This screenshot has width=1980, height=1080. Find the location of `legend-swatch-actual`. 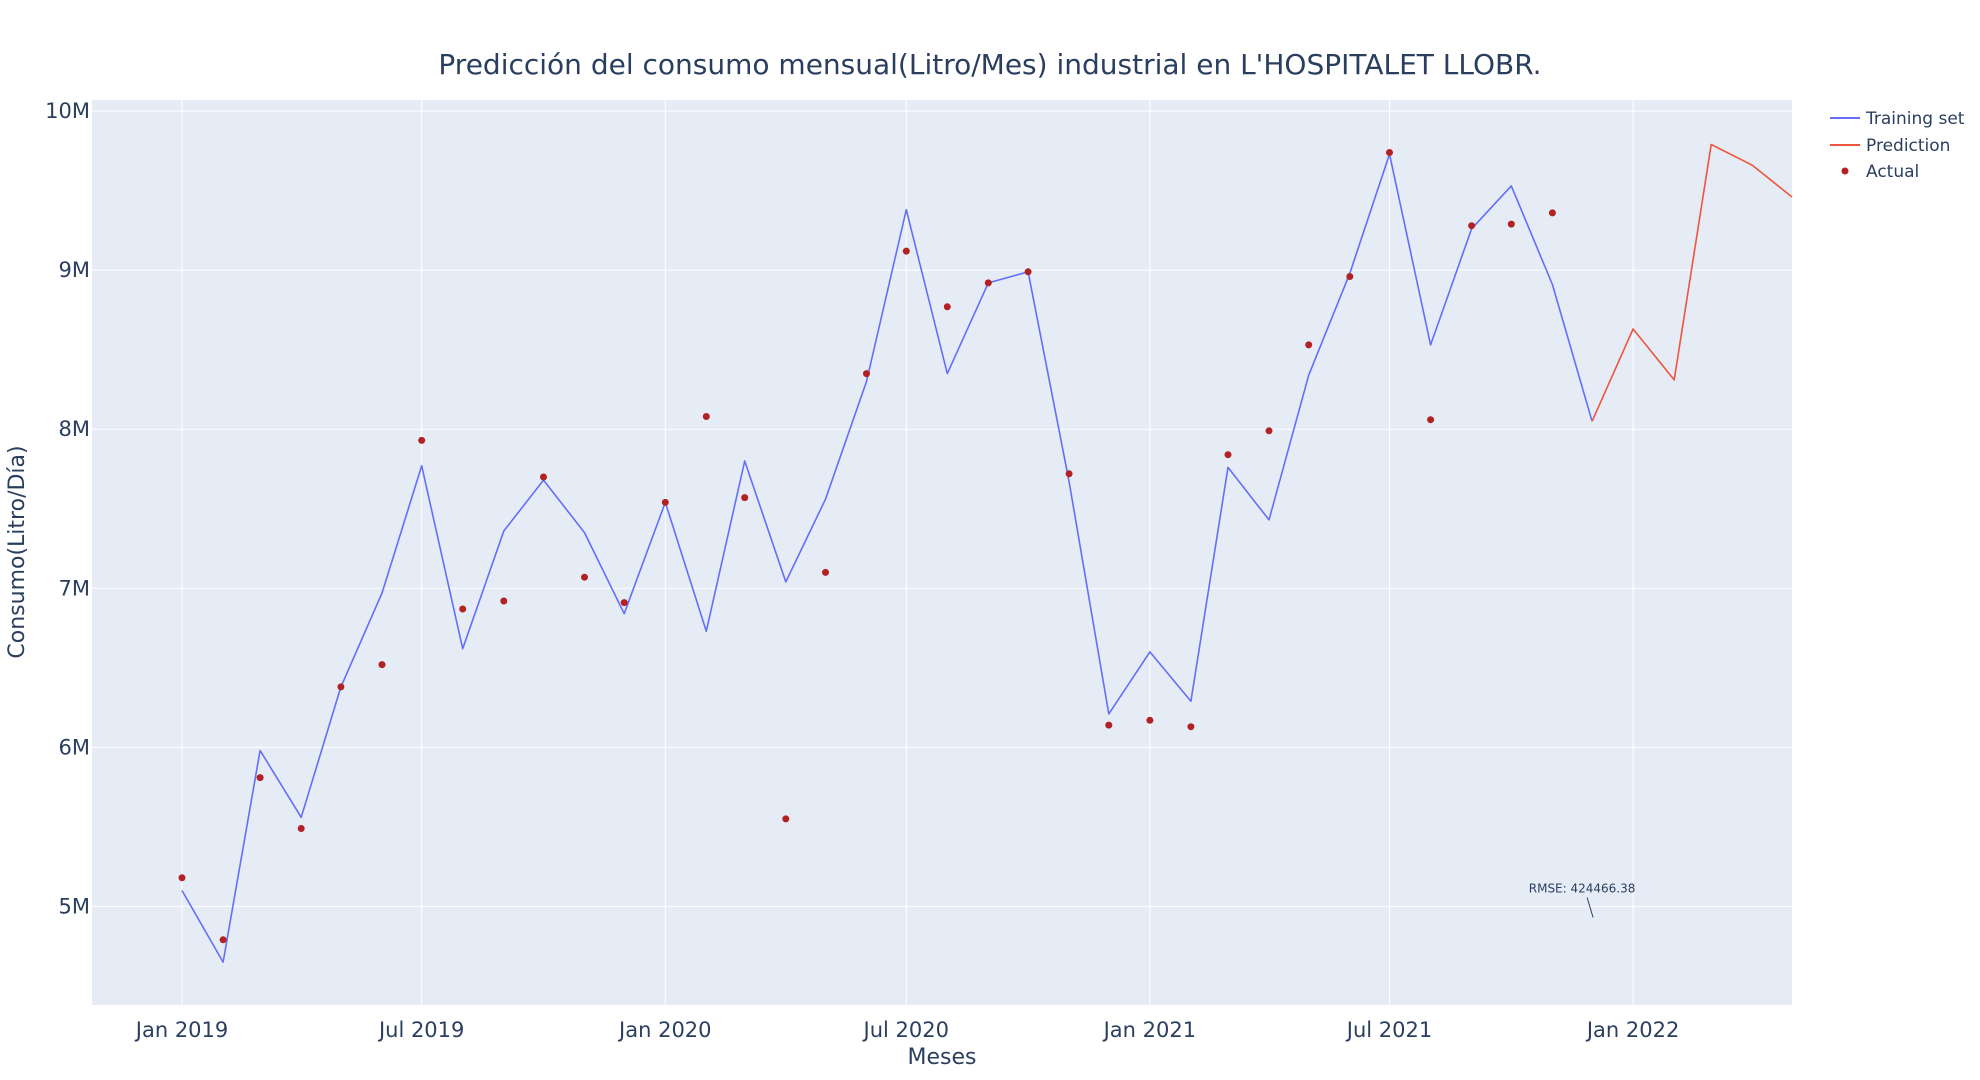

legend-swatch-actual is located at coordinates (1845, 171).